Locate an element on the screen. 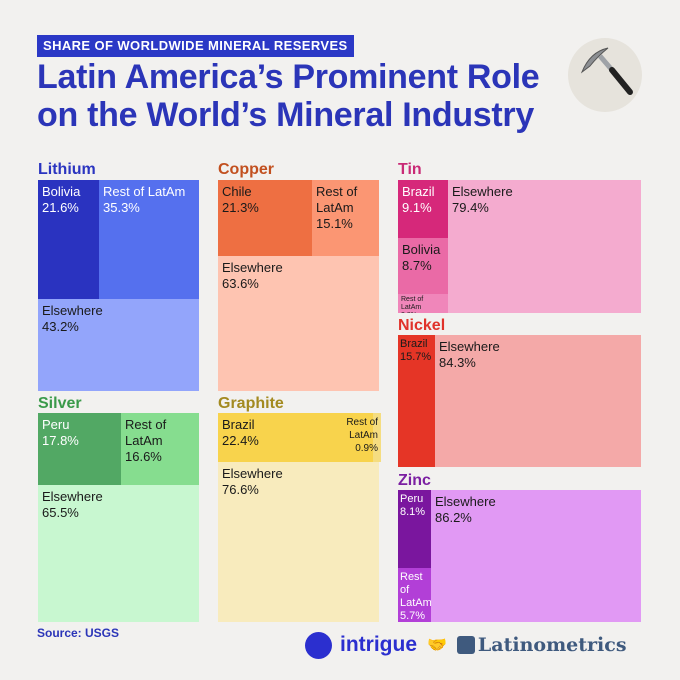  cell-value: 76.6% is located at coordinates (240, 489).